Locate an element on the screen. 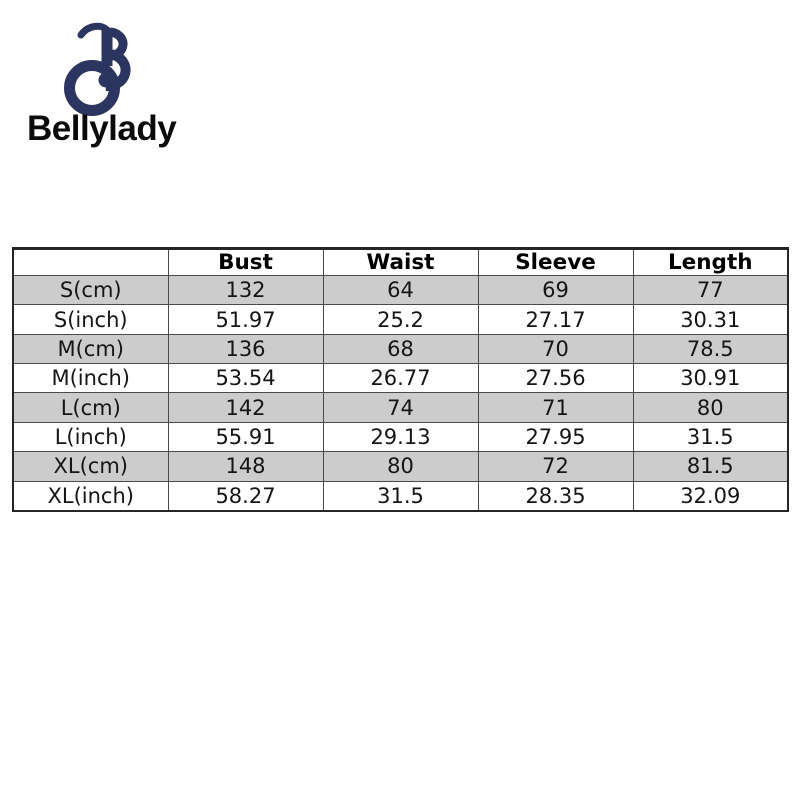 The width and height of the screenshot is (800, 800). size-chart-cell: 28.35 is located at coordinates (555, 496).